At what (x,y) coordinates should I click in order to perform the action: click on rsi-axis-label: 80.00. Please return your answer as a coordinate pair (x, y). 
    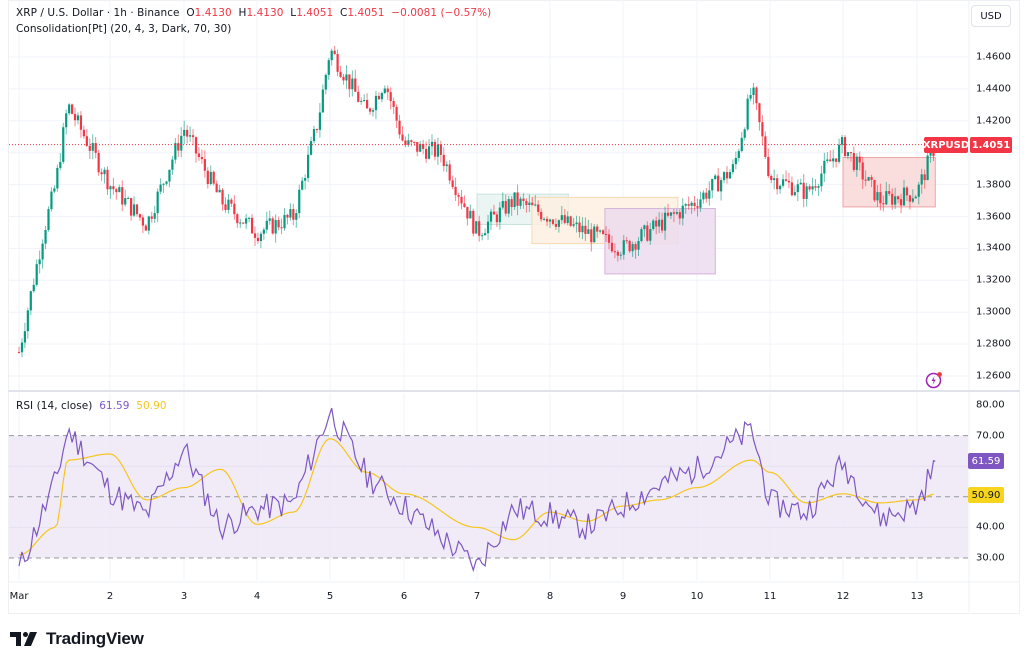
    Looking at the image, I should click on (990, 405).